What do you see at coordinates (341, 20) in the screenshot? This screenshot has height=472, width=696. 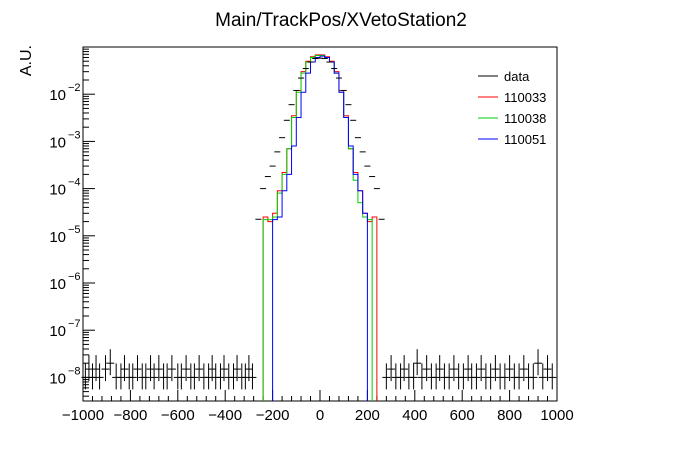 I see `chart-title: Main/TrackPos/XVetoStation2` at bounding box center [341, 20].